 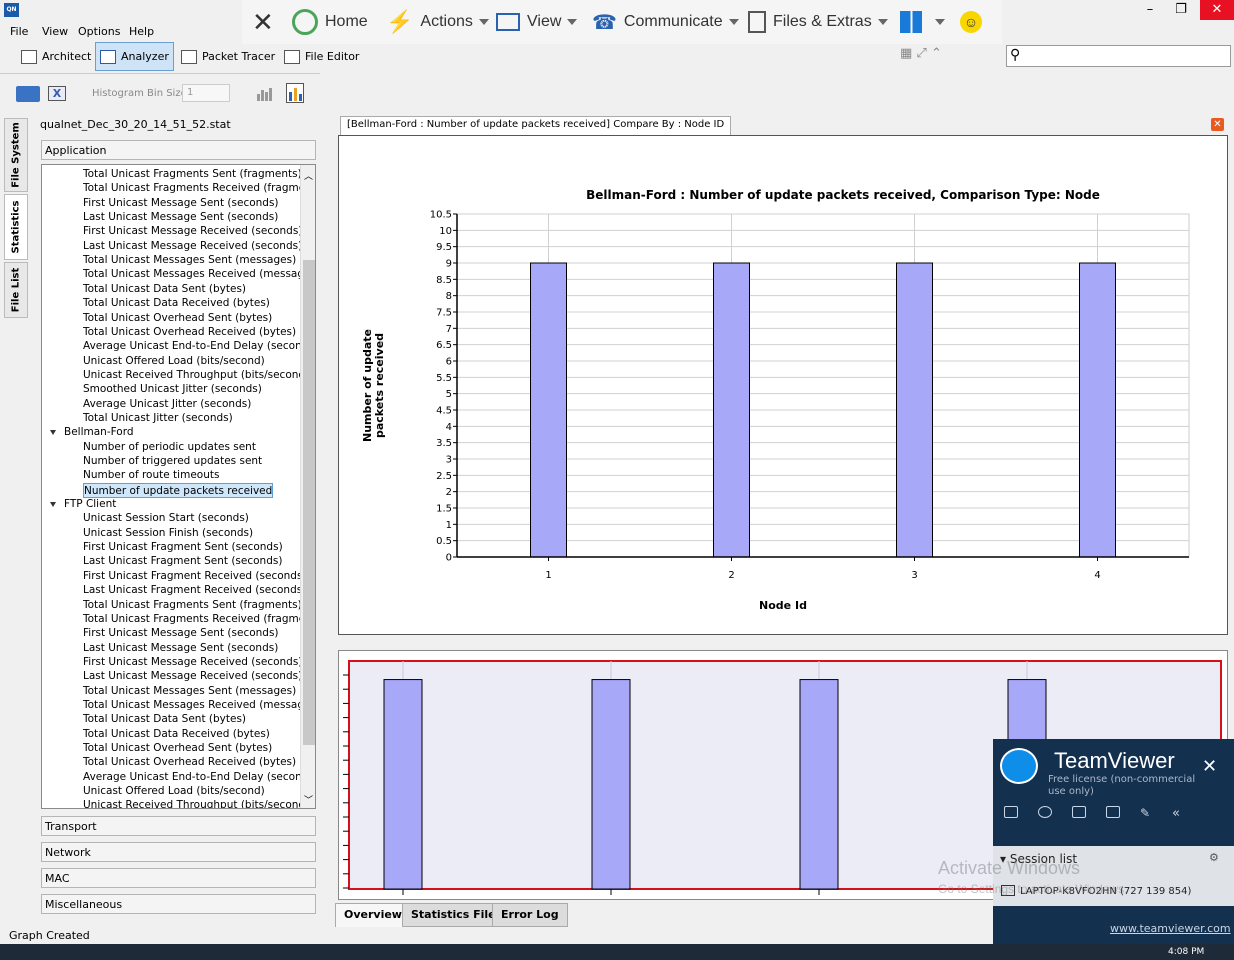 What do you see at coordinates (309, 502) in the screenshot?
I see `tree-scroll-thumb` at bounding box center [309, 502].